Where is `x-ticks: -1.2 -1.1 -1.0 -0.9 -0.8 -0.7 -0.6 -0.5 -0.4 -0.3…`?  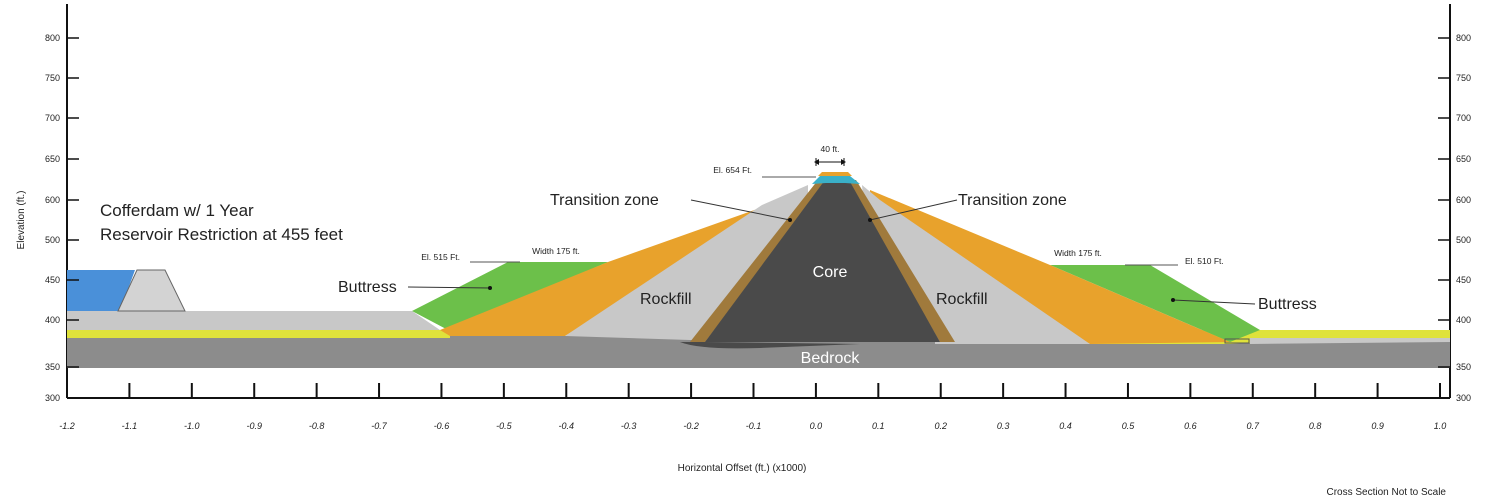
x-ticks: -1.2 -1.1 -1.0 -0.9 -0.8 -0.7 -0.6 -0.5 -0.4 -0.3… is located at coordinates (752, 407).